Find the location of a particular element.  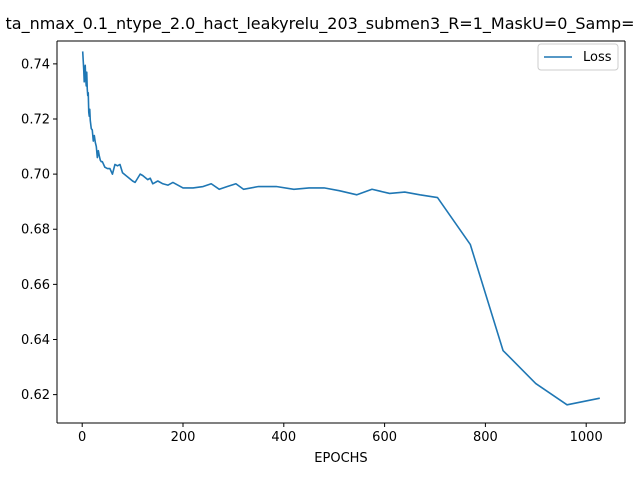

x-tick-label: 200 is located at coordinates (183, 437).